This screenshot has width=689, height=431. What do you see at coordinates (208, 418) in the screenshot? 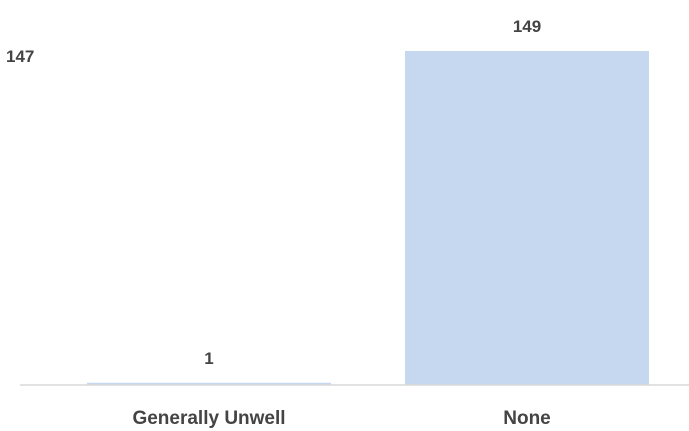
I see `x-tick-label-0: Generally Unwell` at bounding box center [208, 418].